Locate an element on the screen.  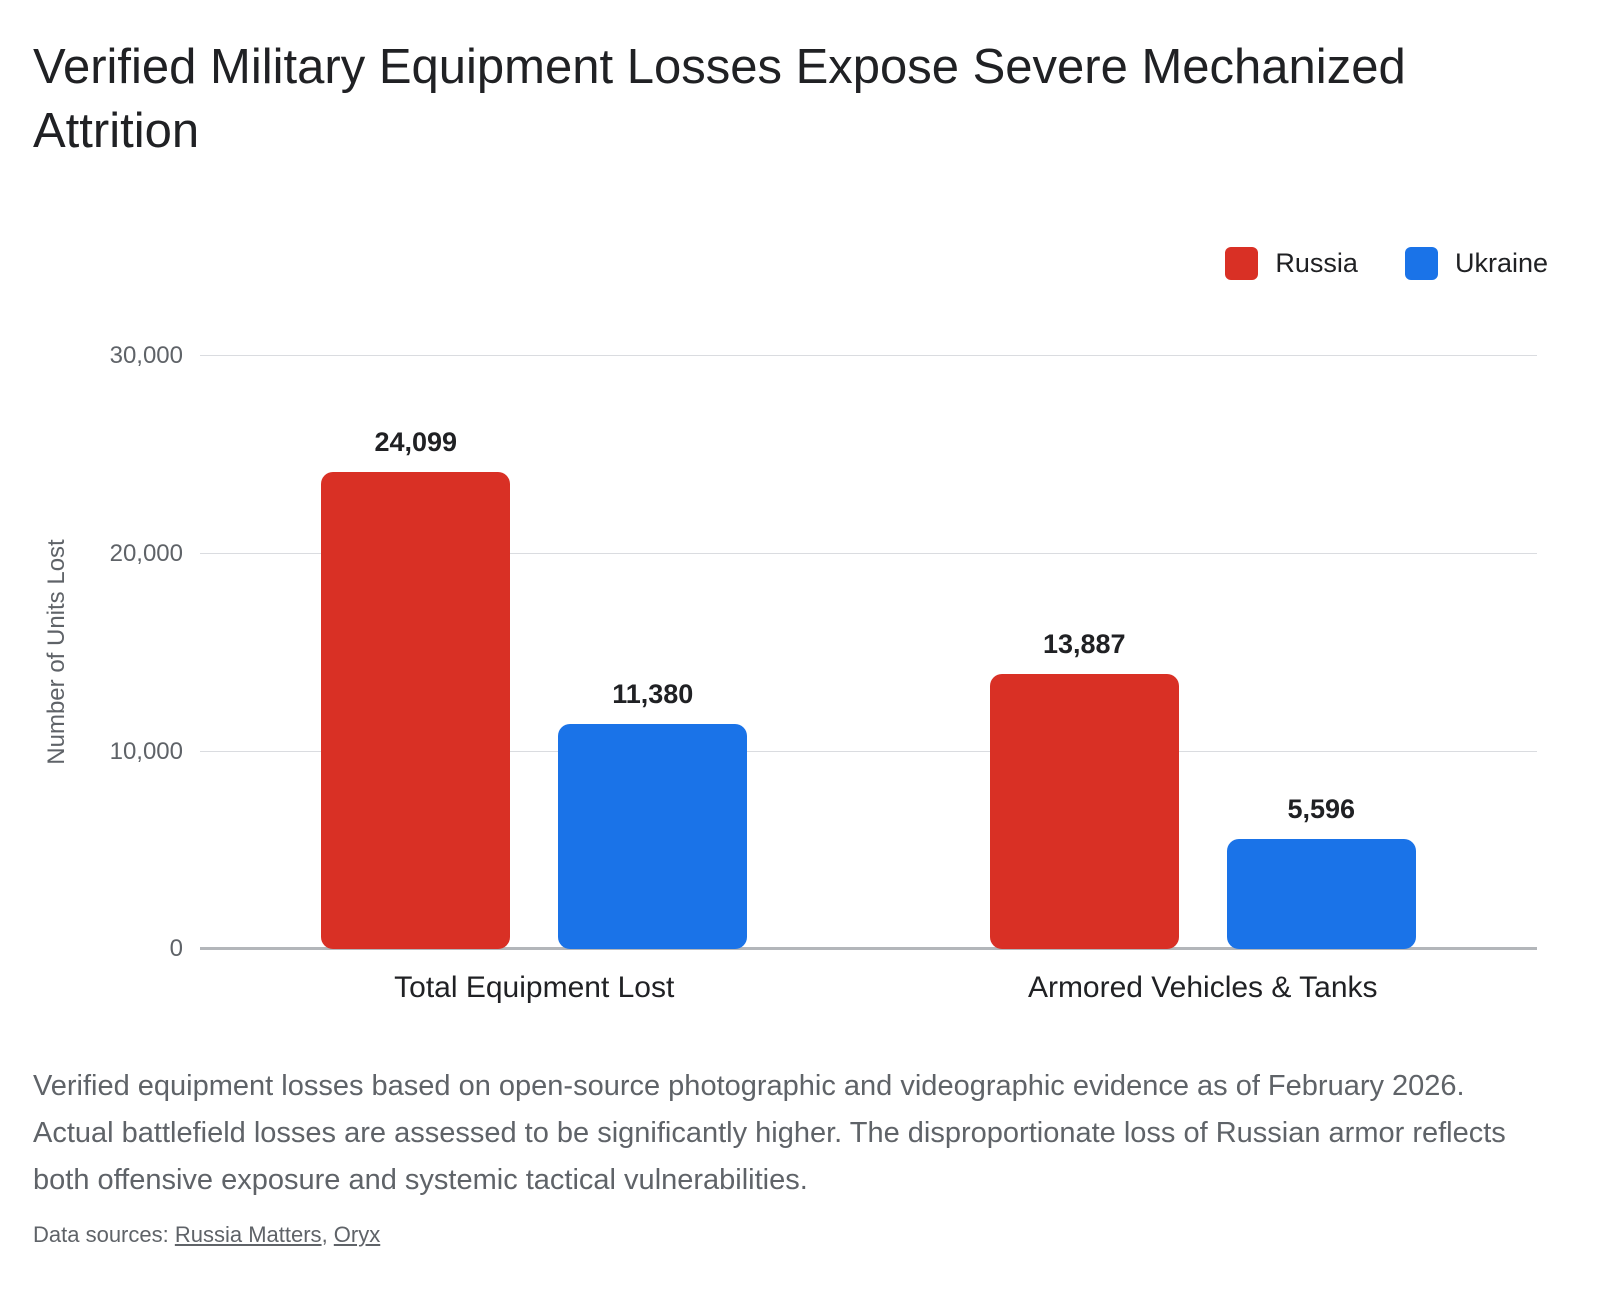
category-label-armored-vehicles-tanks: Armored Vehicles & Tanks is located at coordinates (1202, 988).